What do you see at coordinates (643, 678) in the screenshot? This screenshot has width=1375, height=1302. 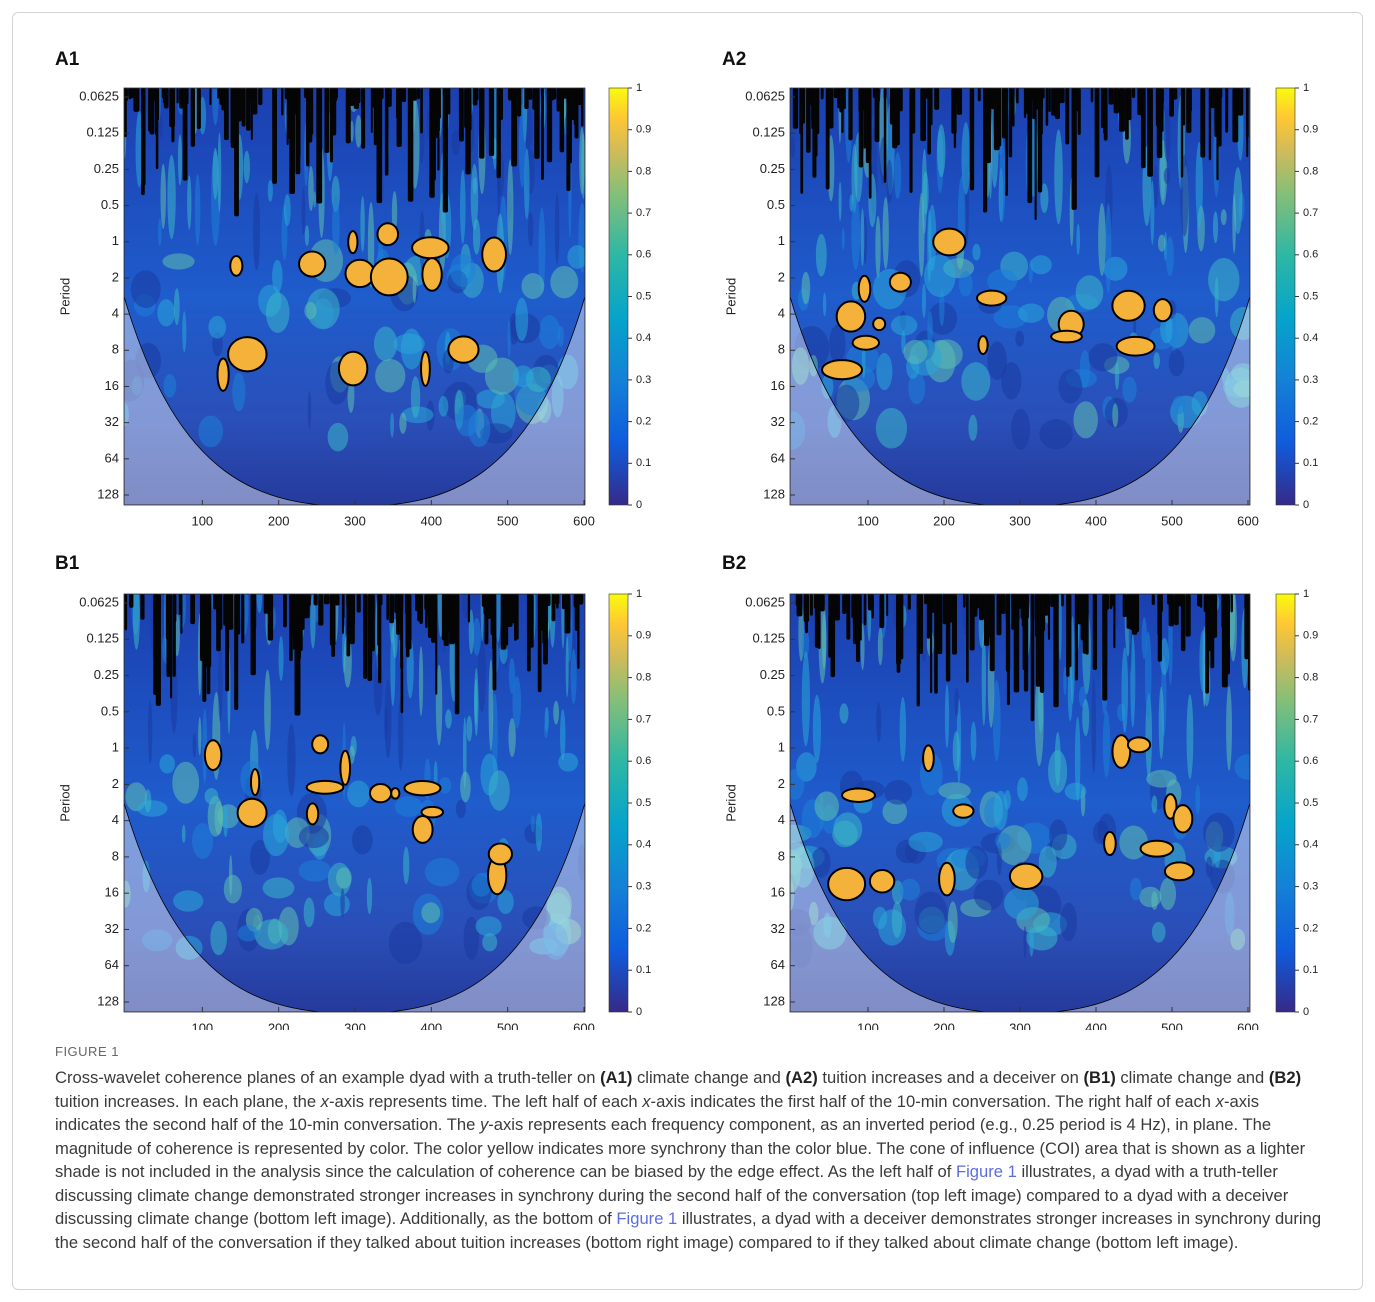 I see `colorbar-tick-label: 0.8` at bounding box center [643, 678].